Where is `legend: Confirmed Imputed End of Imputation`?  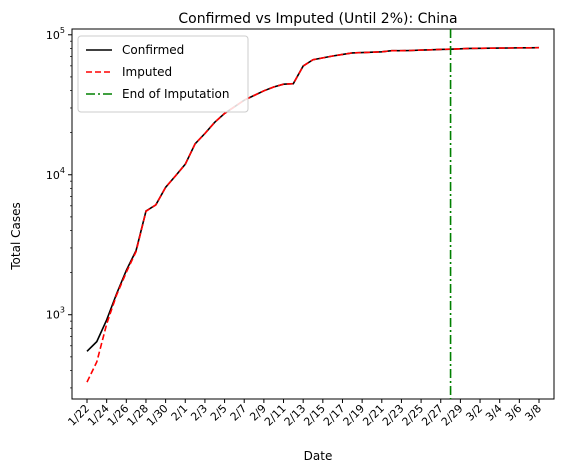 legend: Confirmed Imputed End of Imputation is located at coordinates (163, 74).